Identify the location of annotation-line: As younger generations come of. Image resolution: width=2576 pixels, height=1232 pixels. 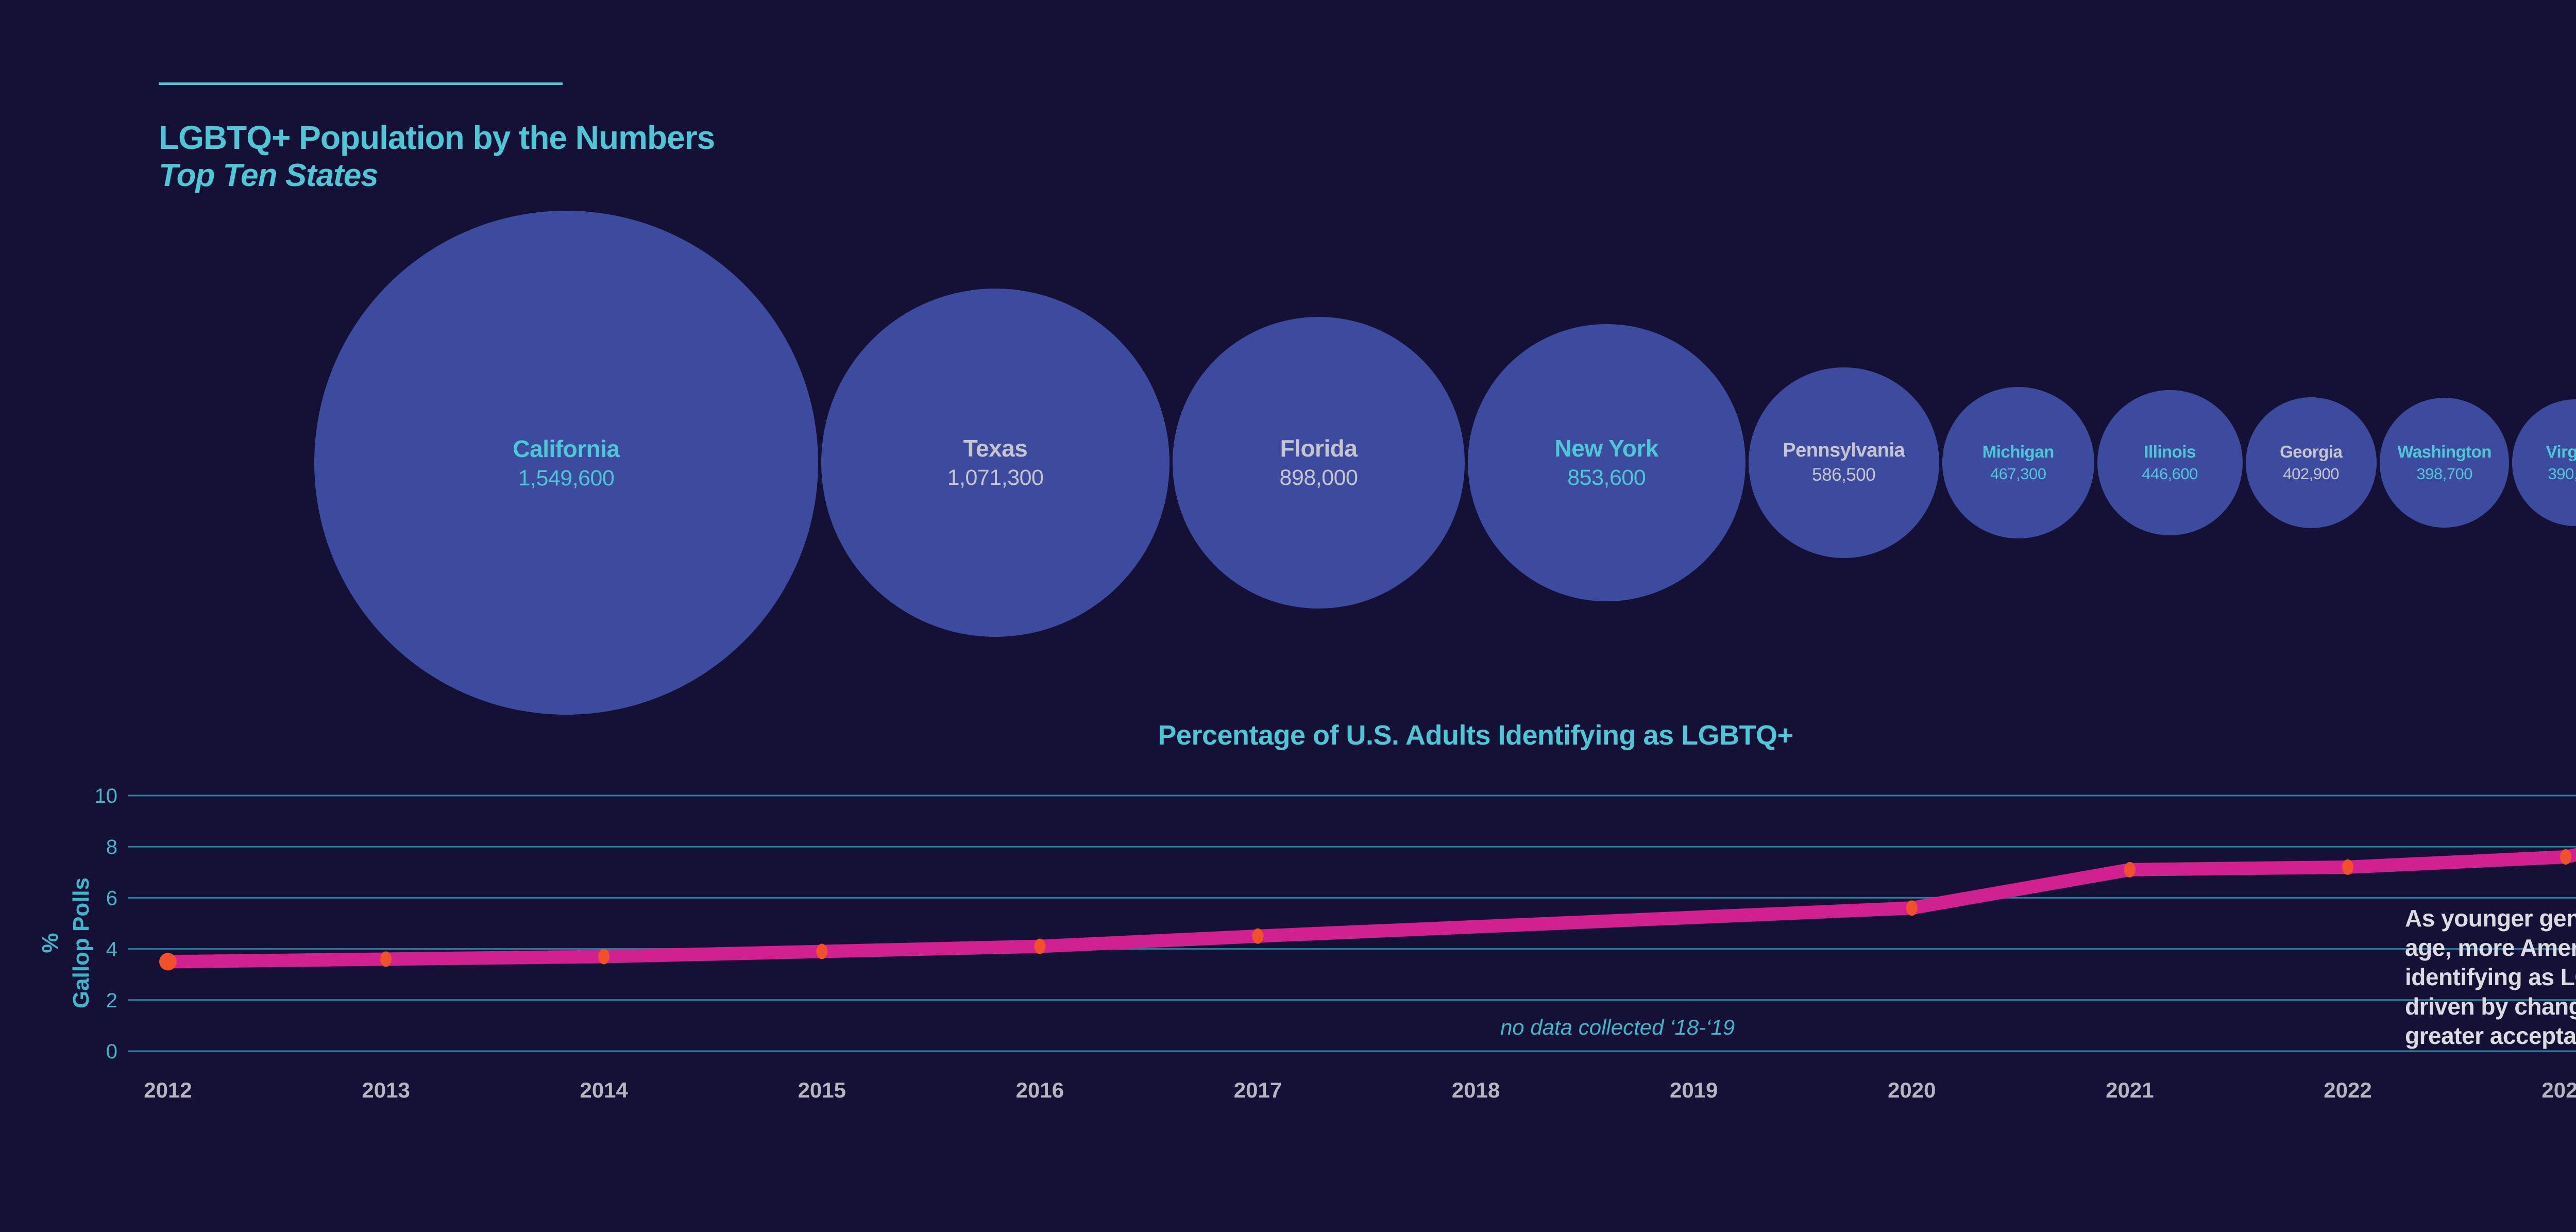
(2490, 918).